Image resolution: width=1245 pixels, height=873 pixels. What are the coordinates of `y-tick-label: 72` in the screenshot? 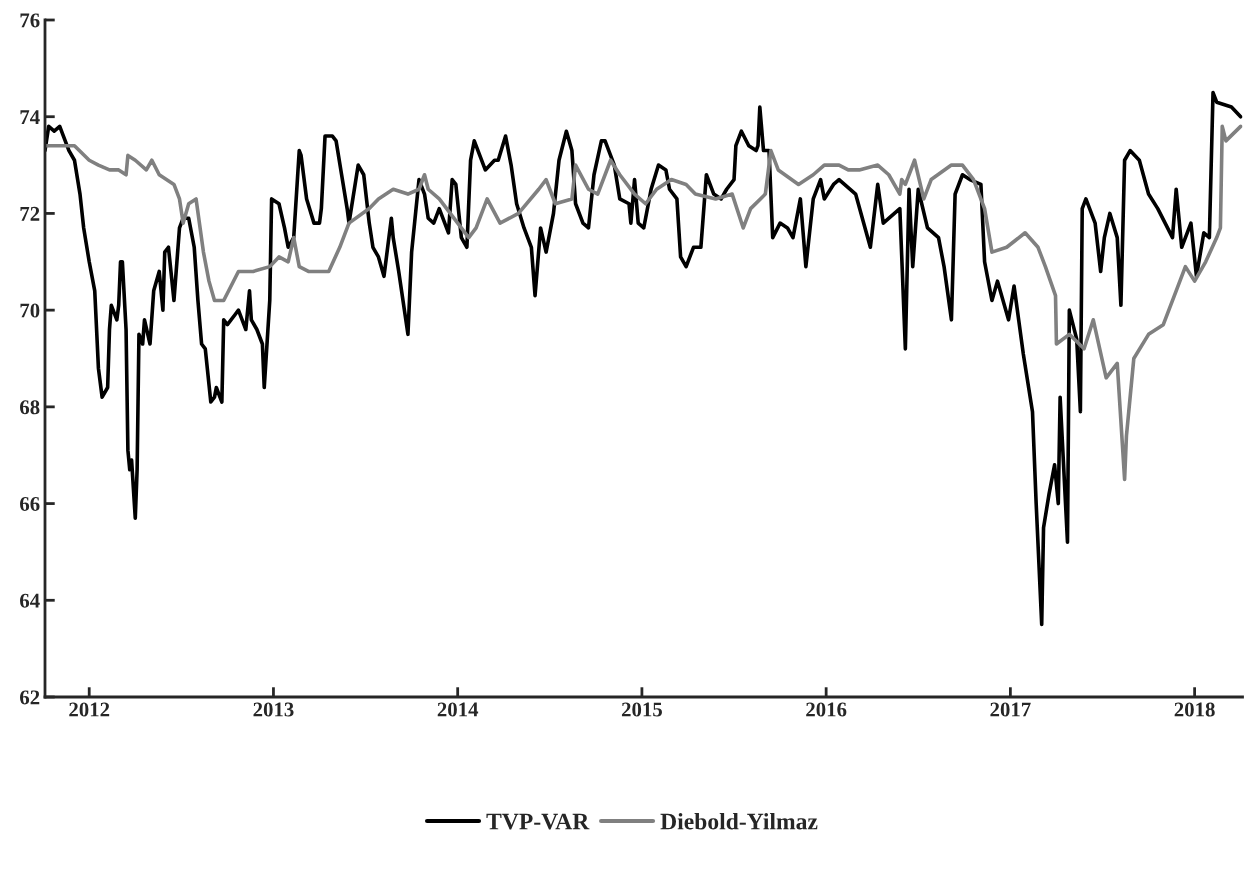 It's located at (30, 213).